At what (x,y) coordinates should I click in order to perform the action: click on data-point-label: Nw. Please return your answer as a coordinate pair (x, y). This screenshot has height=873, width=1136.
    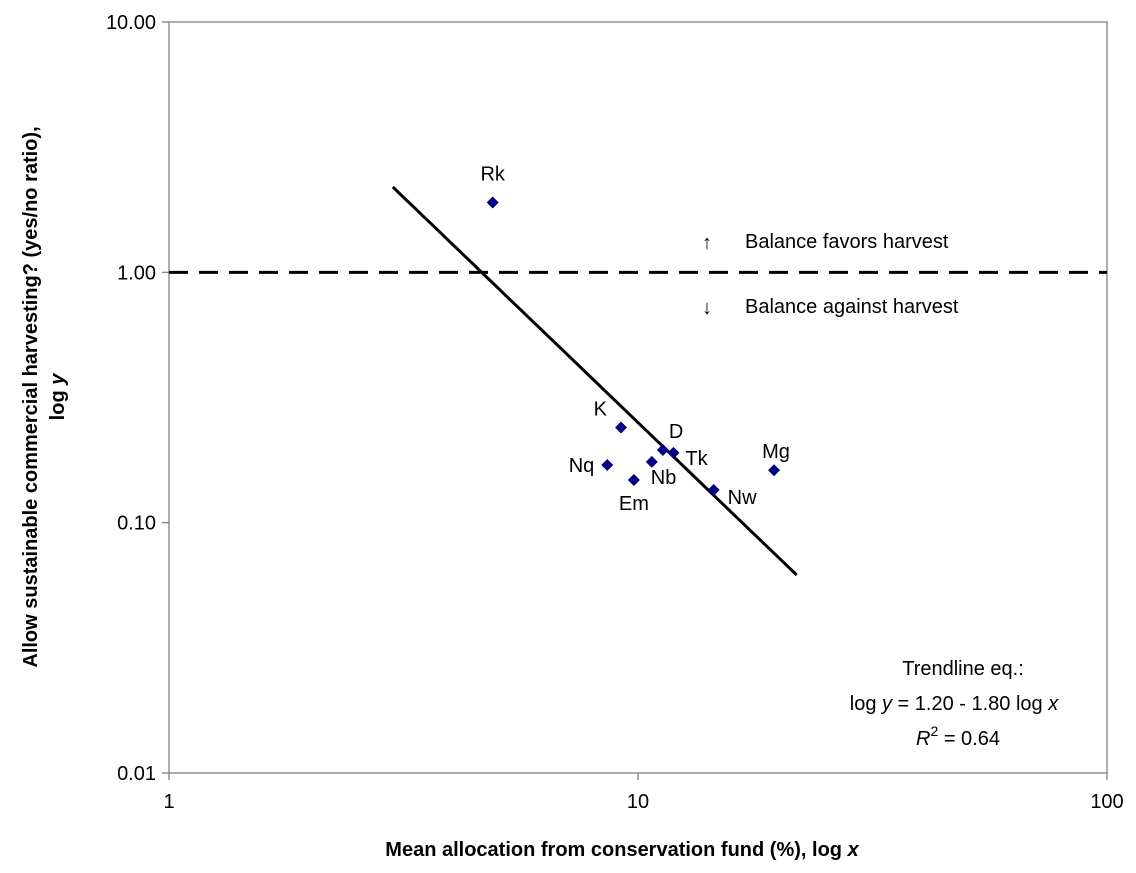
    Looking at the image, I should click on (742, 498).